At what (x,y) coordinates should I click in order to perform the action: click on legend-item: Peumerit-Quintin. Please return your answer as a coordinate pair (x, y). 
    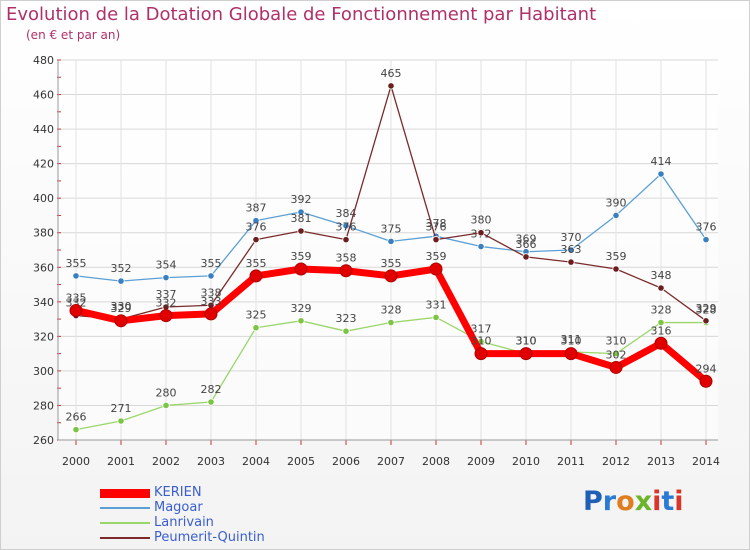
    Looking at the image, I should click on (250, 538).